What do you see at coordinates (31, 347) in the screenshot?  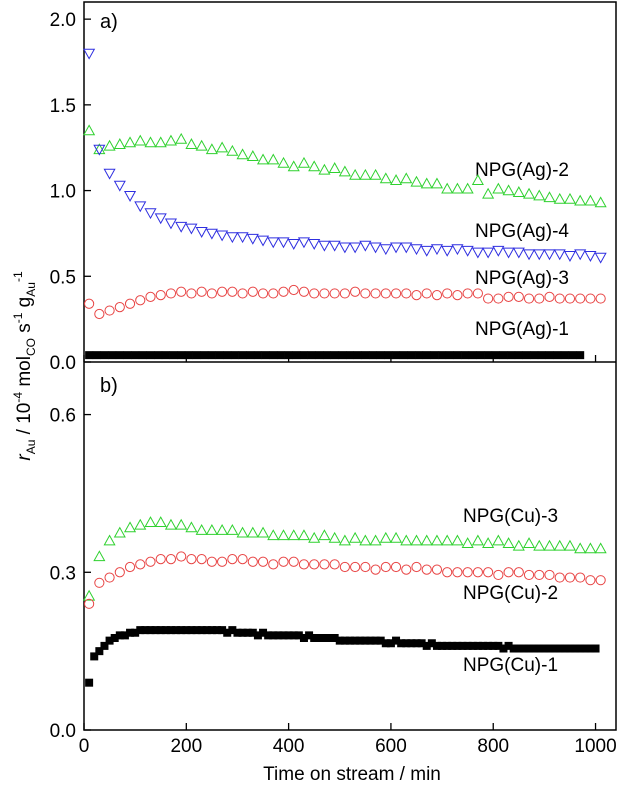 I see `y-title-mol-sub: CO` at bounding box center [31, 347].